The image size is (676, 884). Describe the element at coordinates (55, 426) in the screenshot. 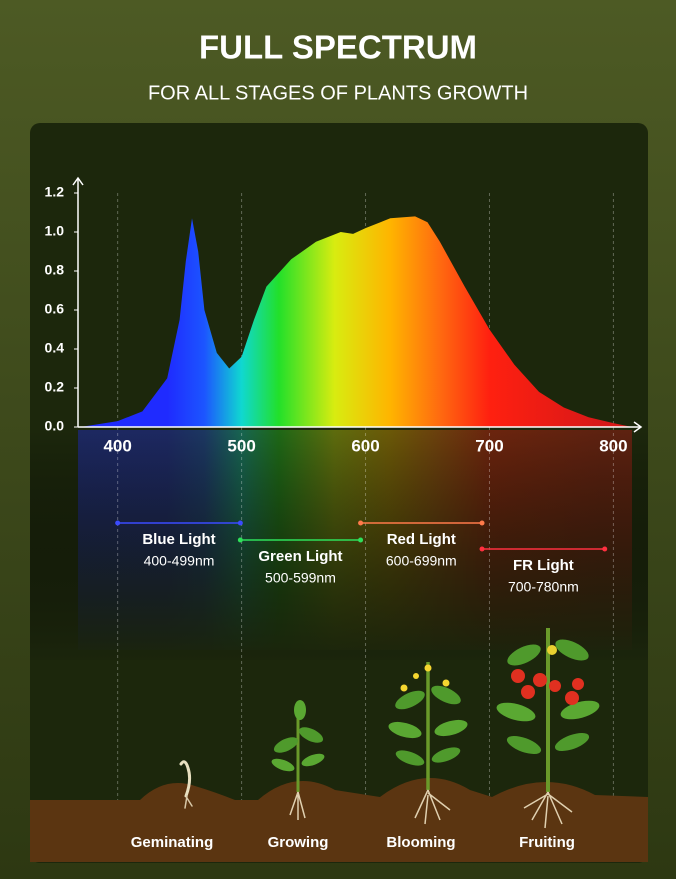

I see `y-tick-label: 0.0` at that location.